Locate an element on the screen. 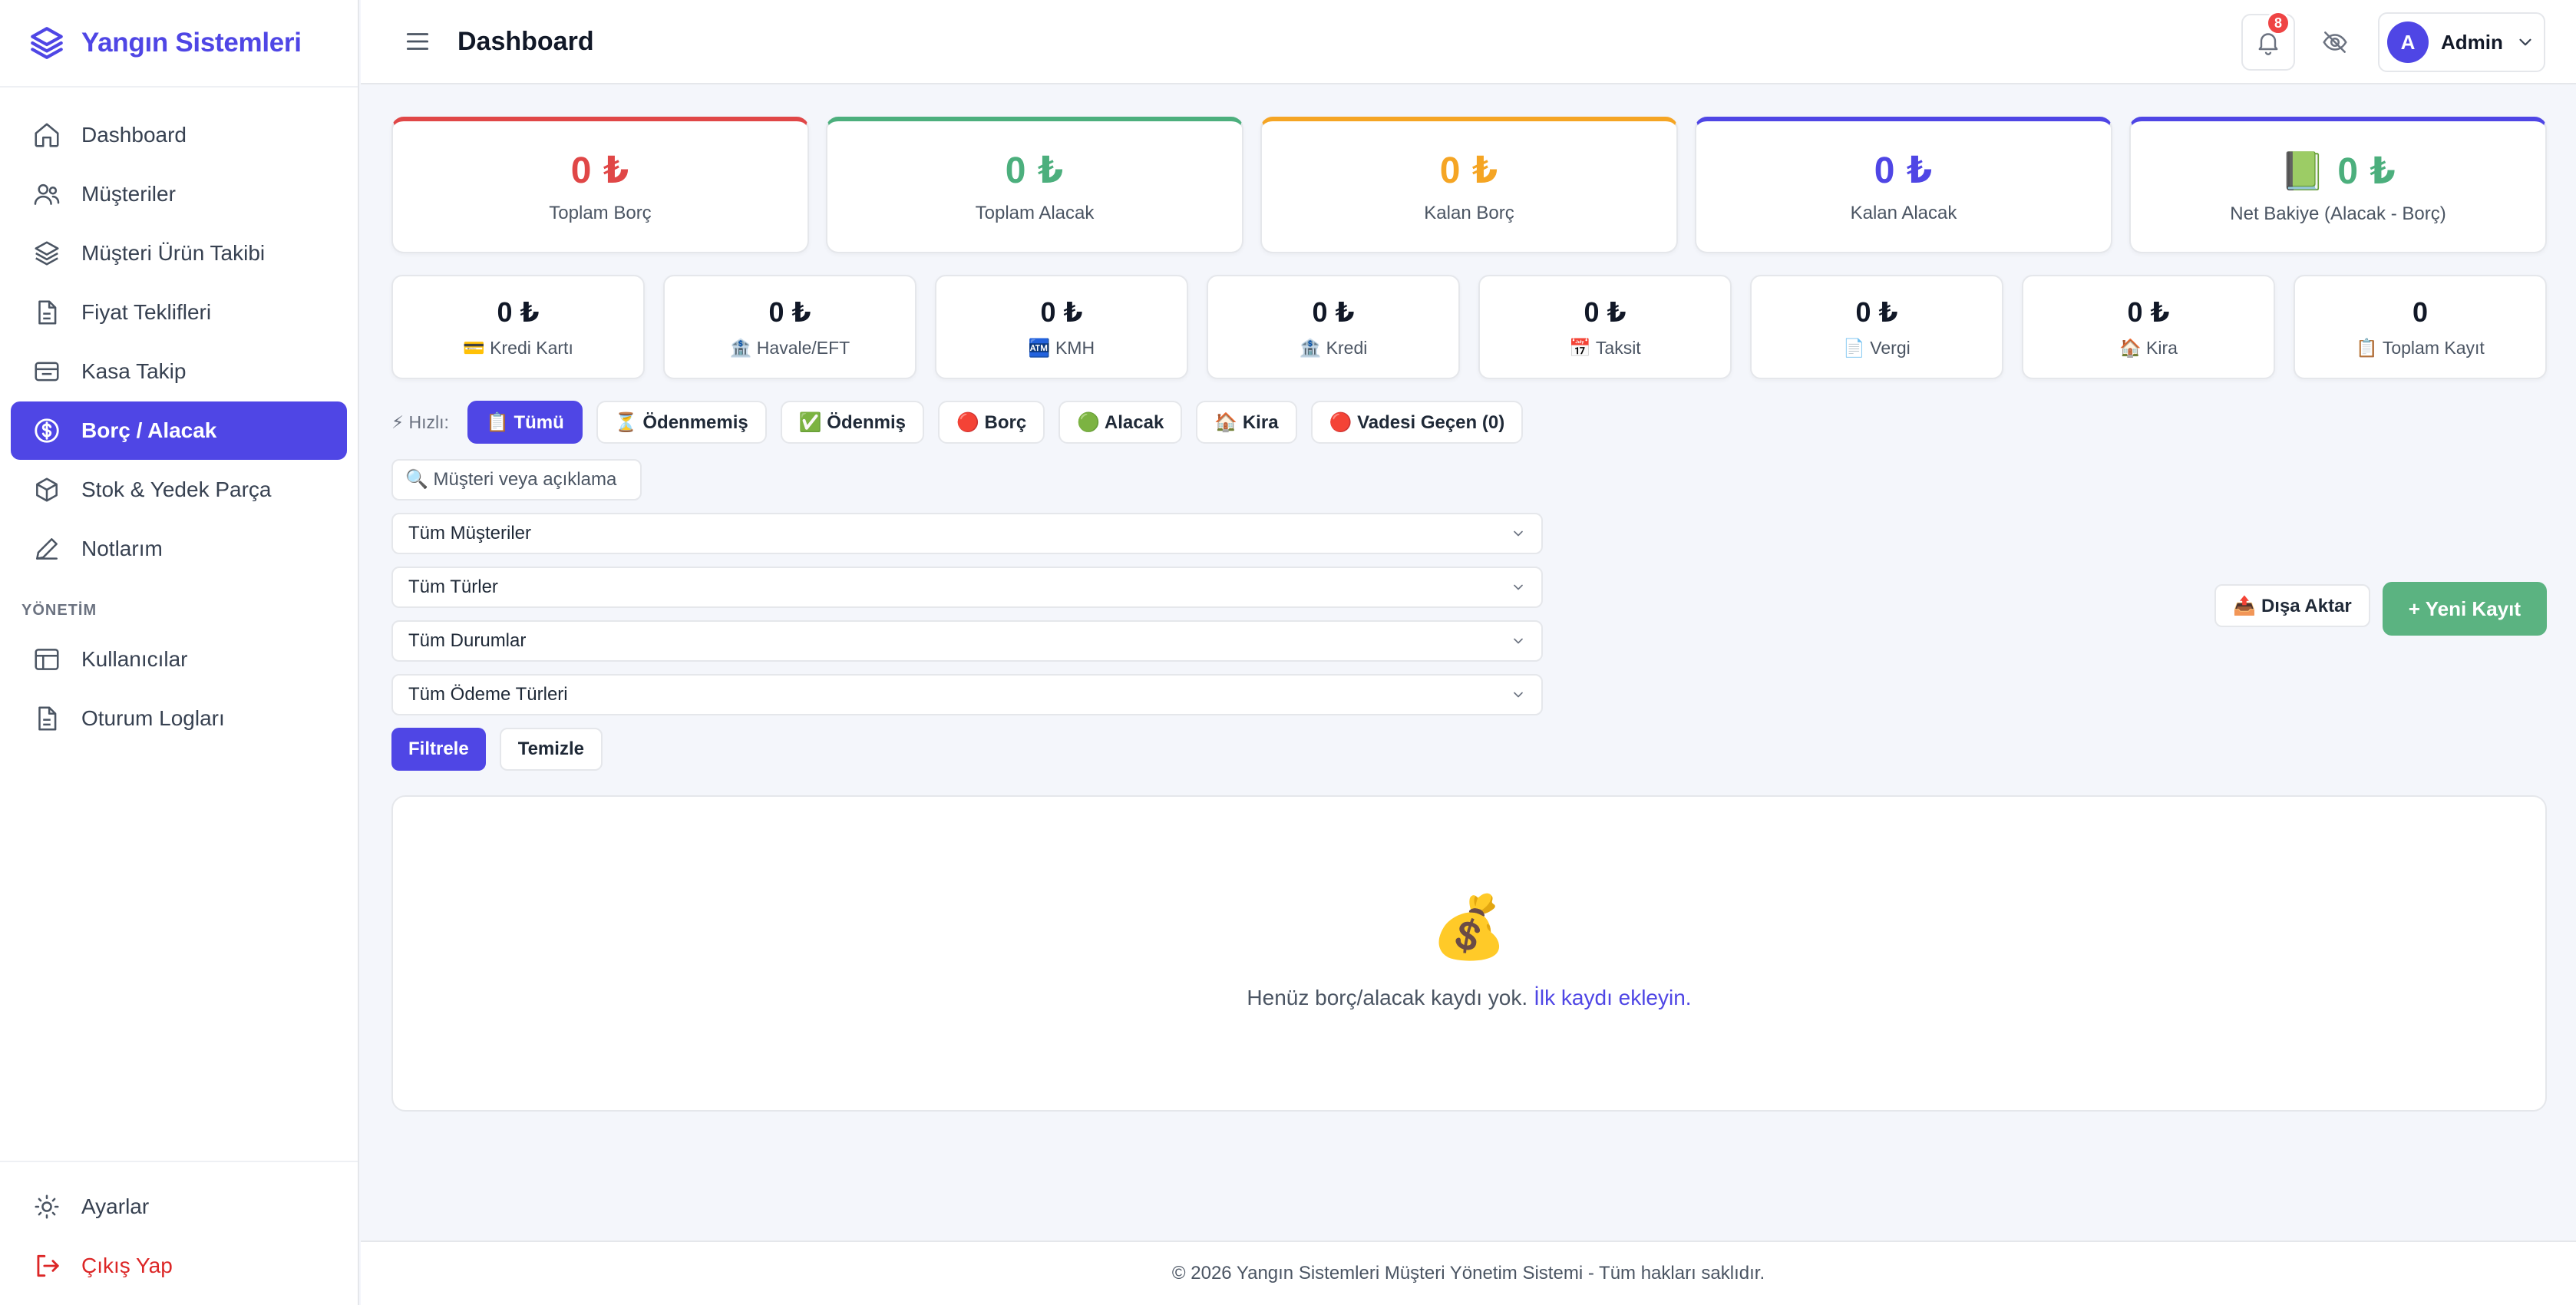  add-first-record-link: İlk kaydı ekleyin. is located at coordinates (1613, 997).